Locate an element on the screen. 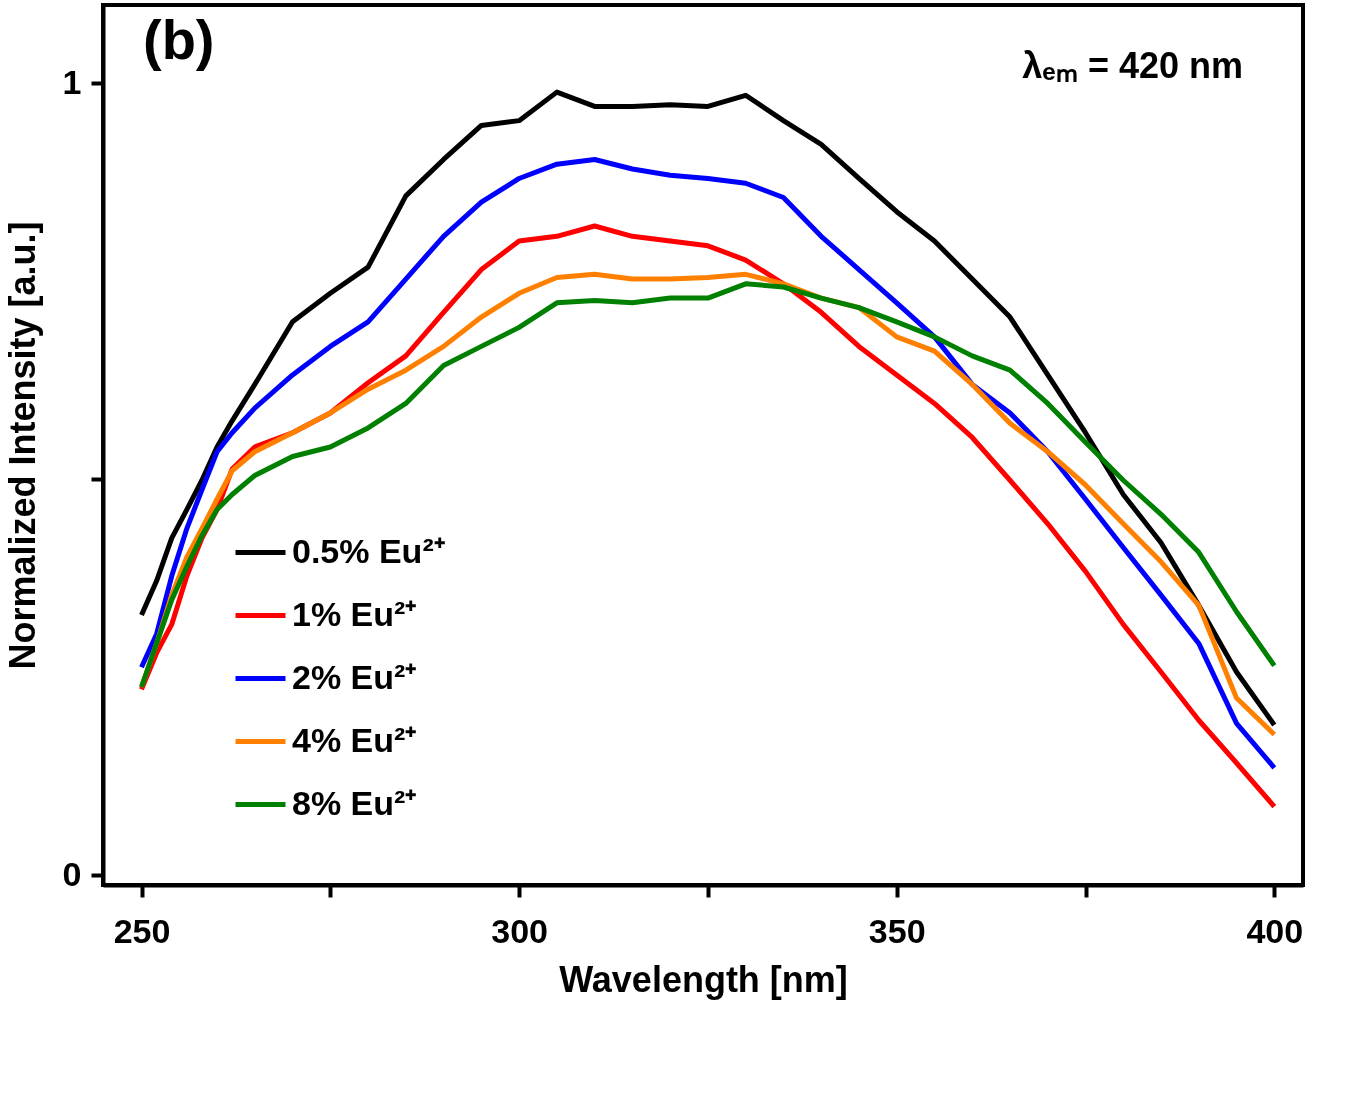 This screenshot has height=1098, width=1368. legend-label: 0.5% Eu²⁺ is located at coordinates (368, 550).